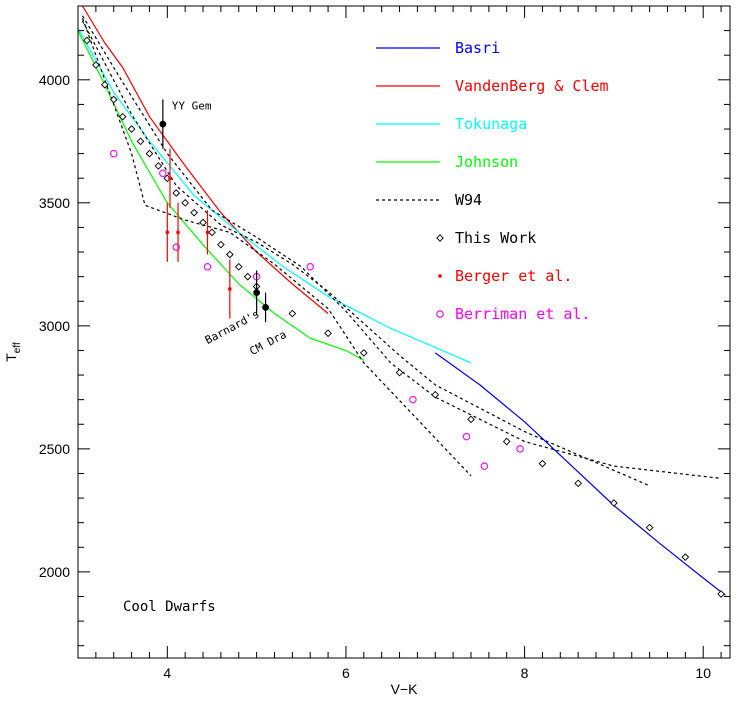 This screenshot has height=702, width=739. Describe the element at coordinates (522, 314) in the screenshot. I see `legend-berriman-et-al-label: Berriman et al.` at that location.